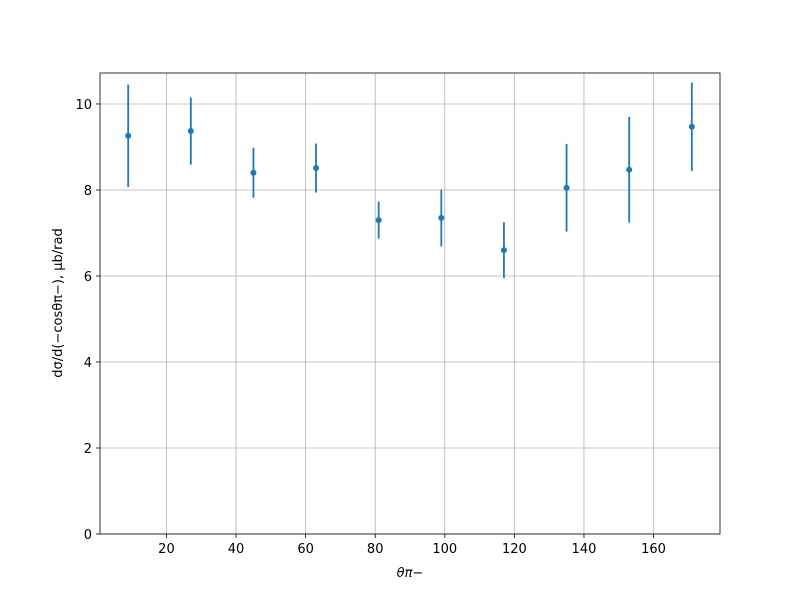 The height and width of the screenshot is (600, 800). I want to click on y-tick-label: 8, so click(88, 191).